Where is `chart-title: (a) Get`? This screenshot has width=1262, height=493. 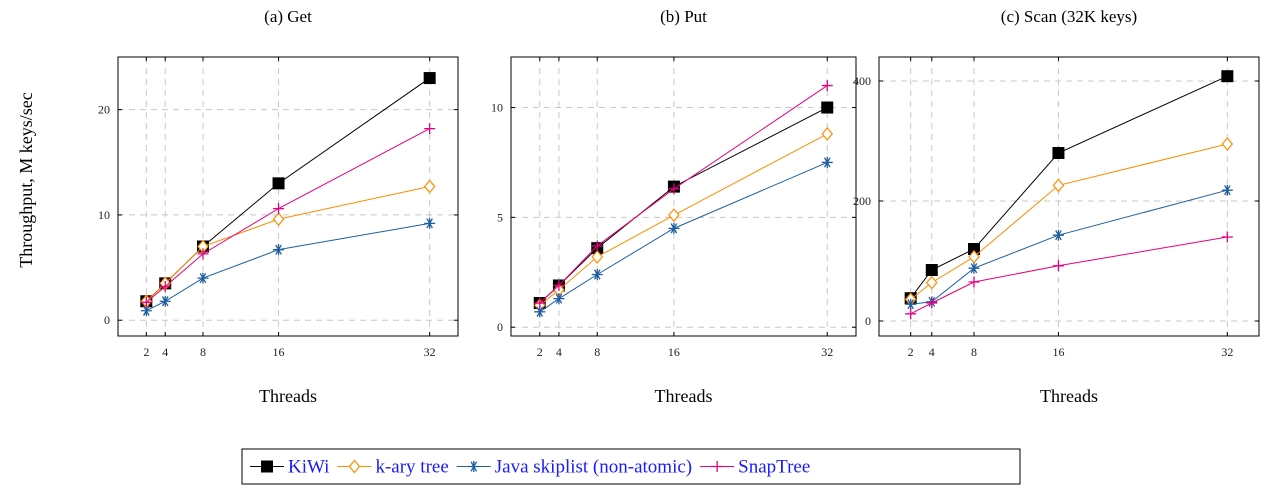
chart-title: (a) Get is located at coordinates (288, 16).